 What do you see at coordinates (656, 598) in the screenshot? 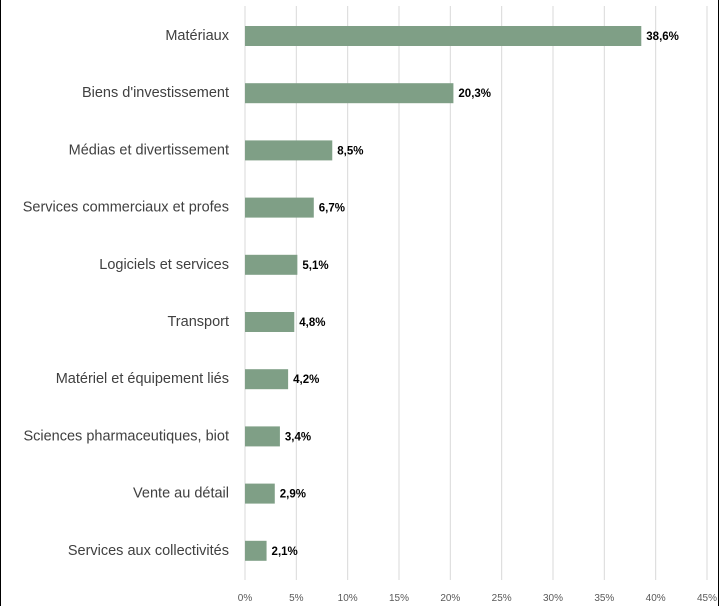
I see `x-tick-label: 40%` at bounding box center [656, 598].